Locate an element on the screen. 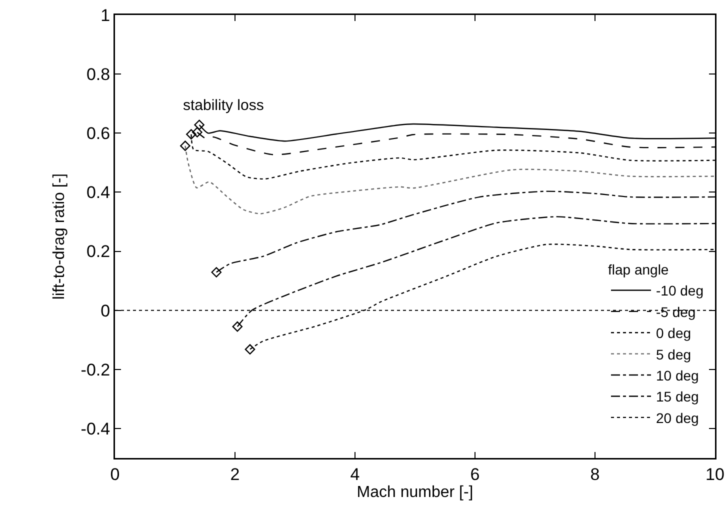 This screenshot has width=728, height=514. y-tick-label: -0.4 is located at coordinates (95, 428).